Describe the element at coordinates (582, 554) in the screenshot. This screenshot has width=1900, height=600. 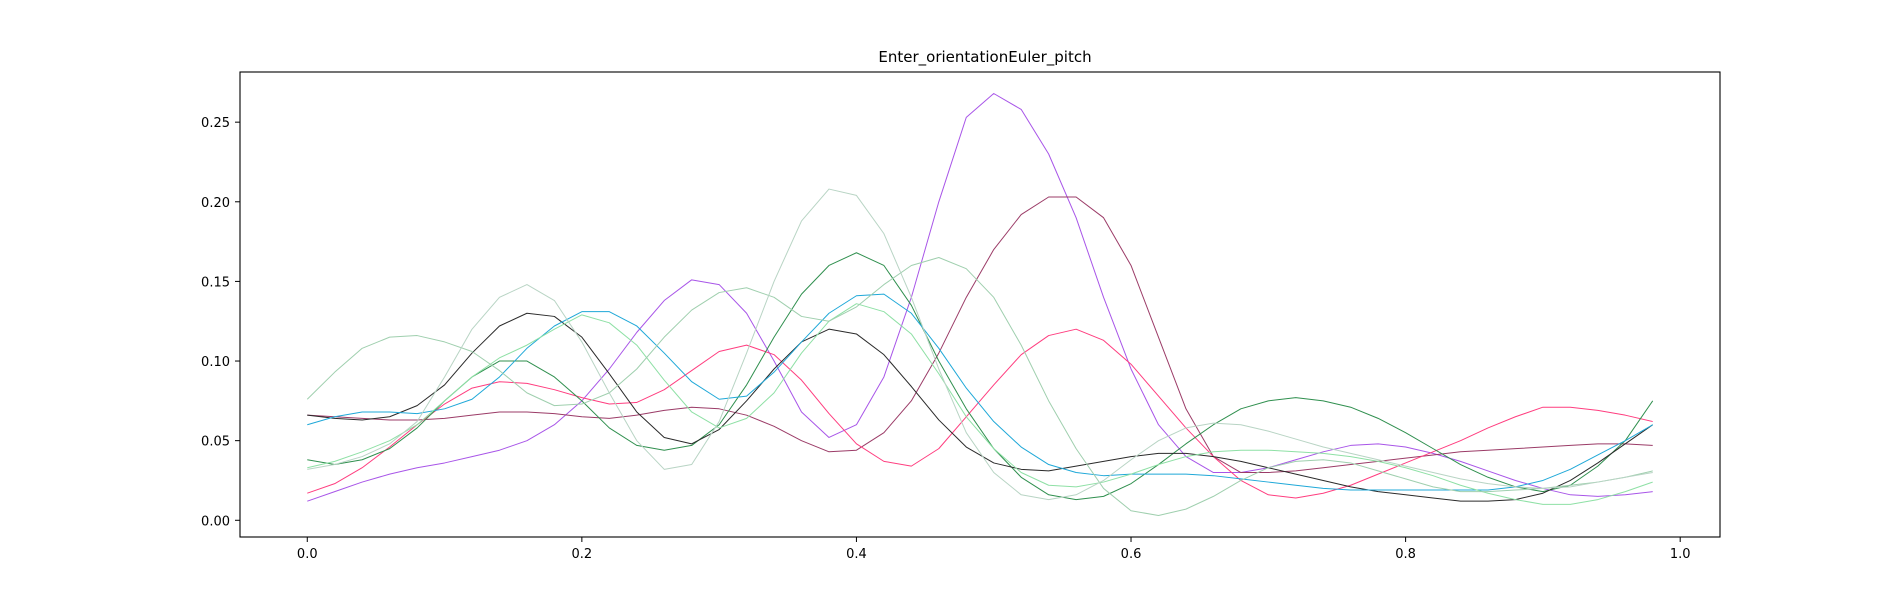
I see `x-tick-label: 0.2` at that location.